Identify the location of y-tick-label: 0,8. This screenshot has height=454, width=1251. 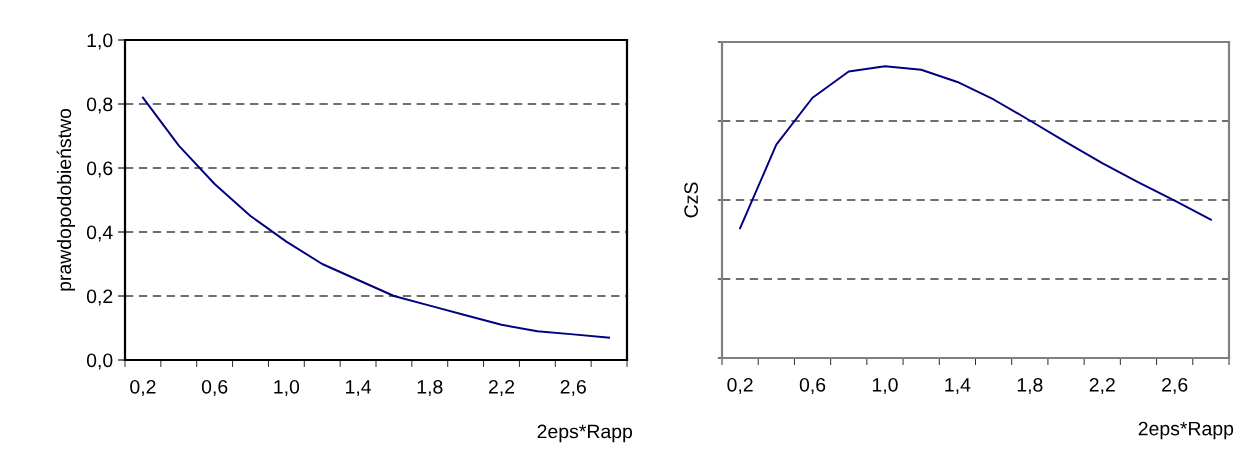
(99, 105).